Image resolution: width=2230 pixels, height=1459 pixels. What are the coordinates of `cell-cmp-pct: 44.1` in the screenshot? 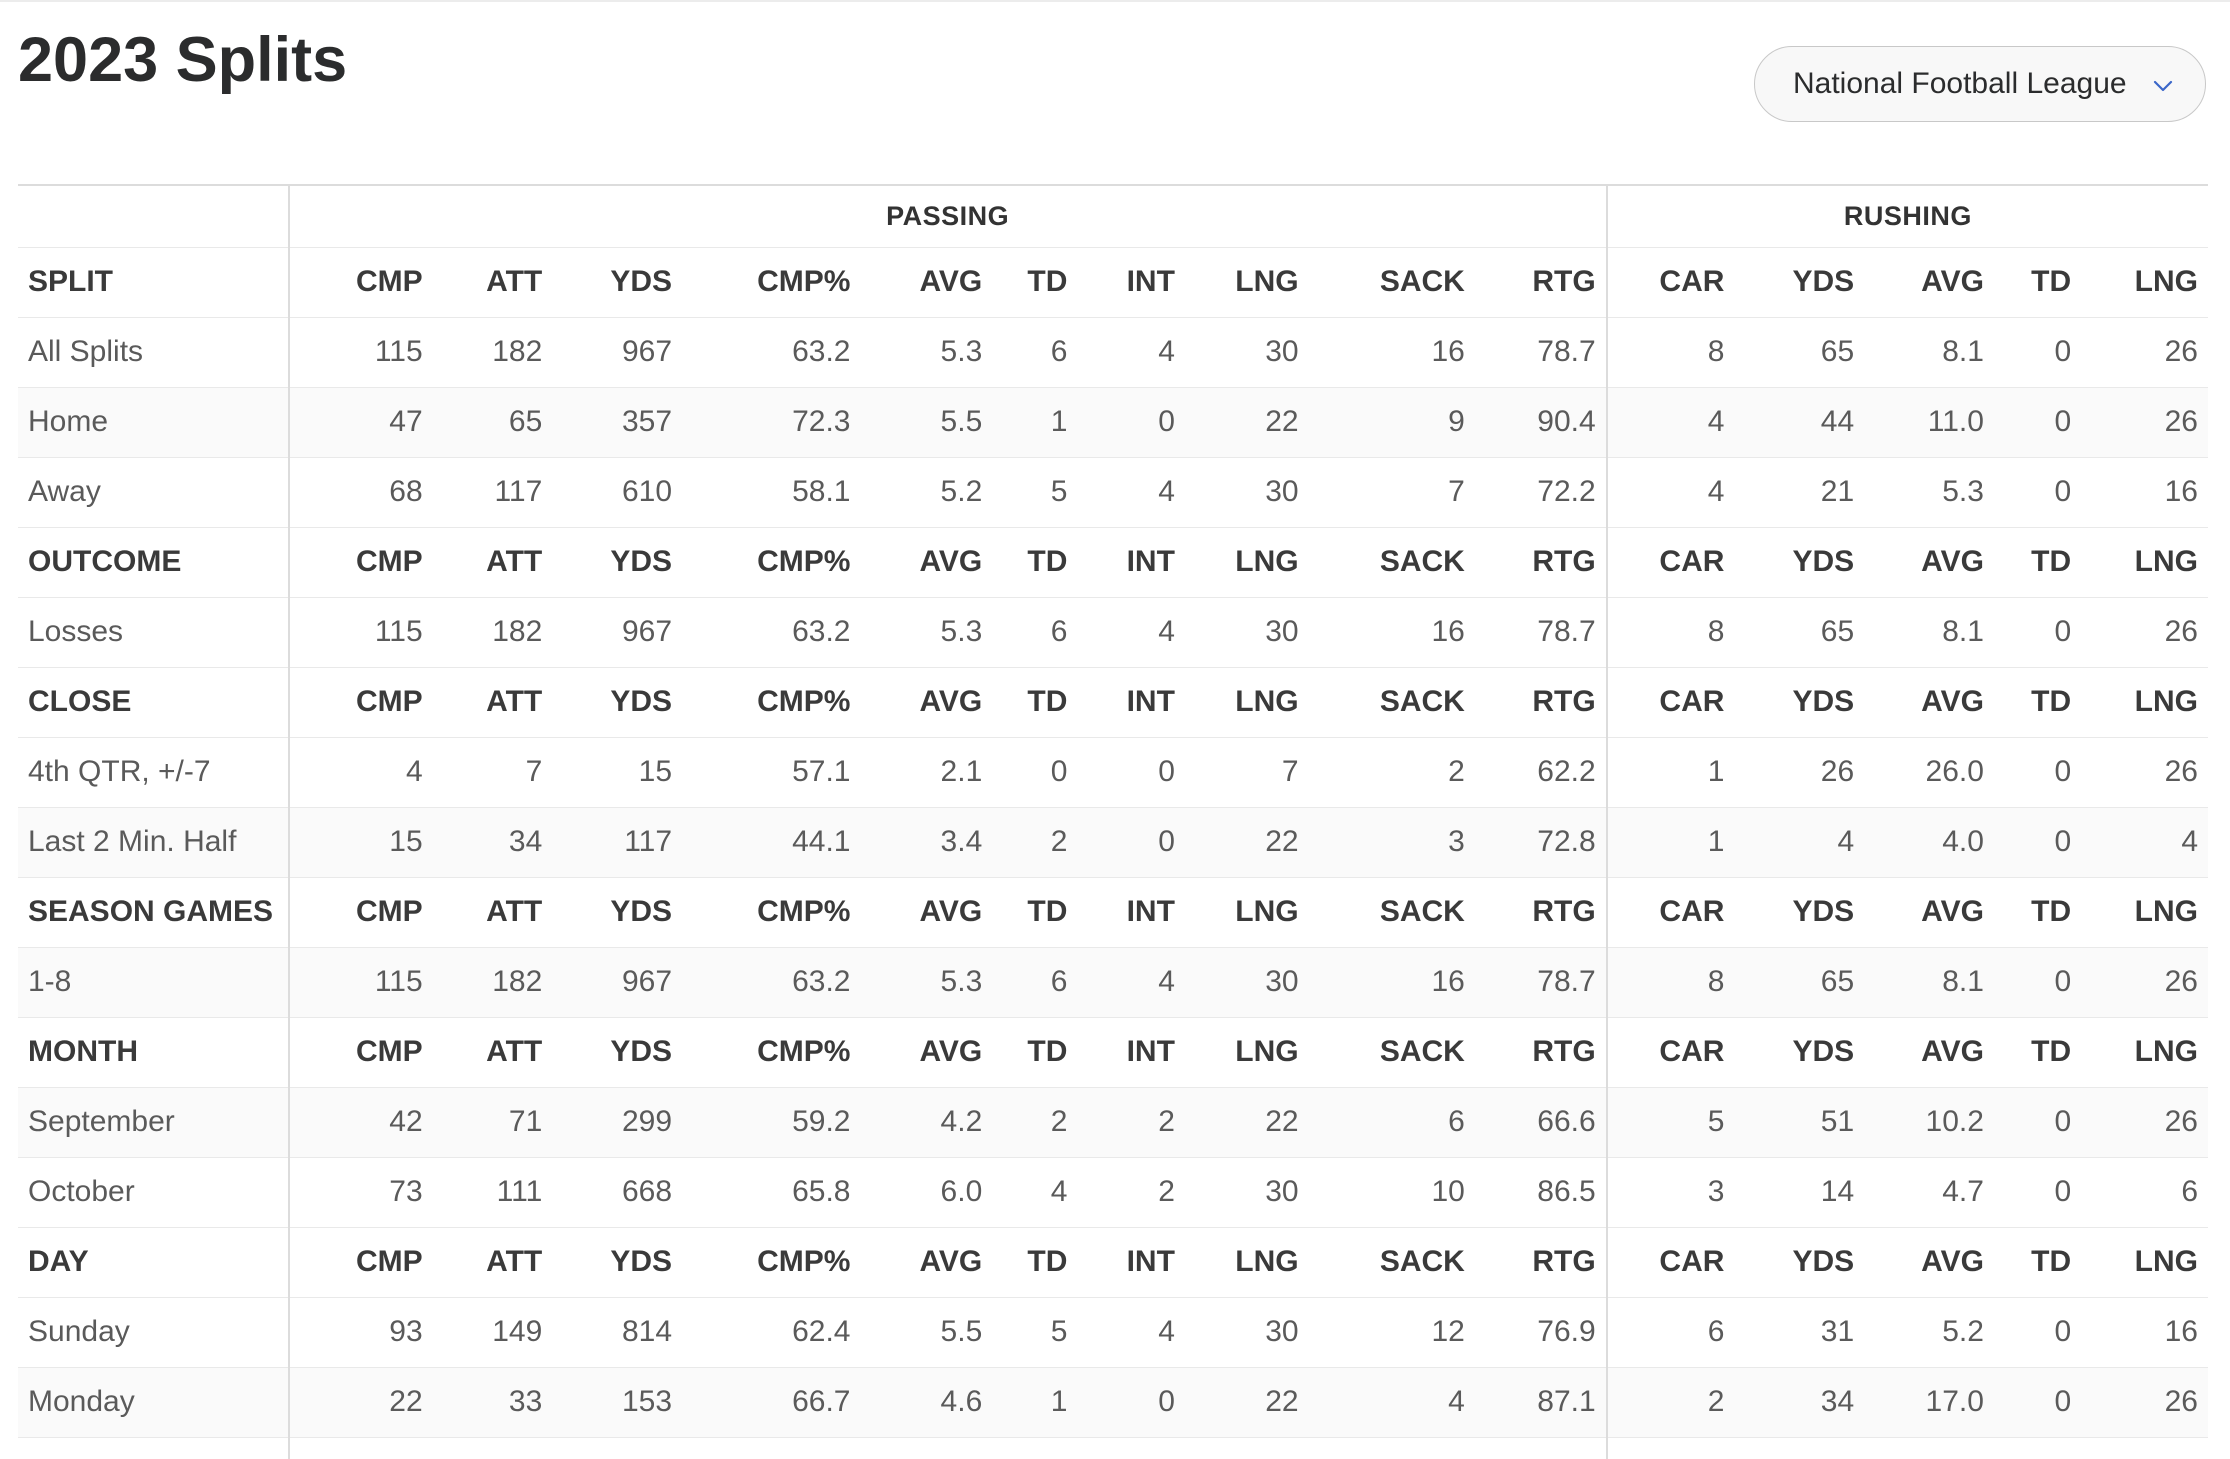 It's located at (771, 842).